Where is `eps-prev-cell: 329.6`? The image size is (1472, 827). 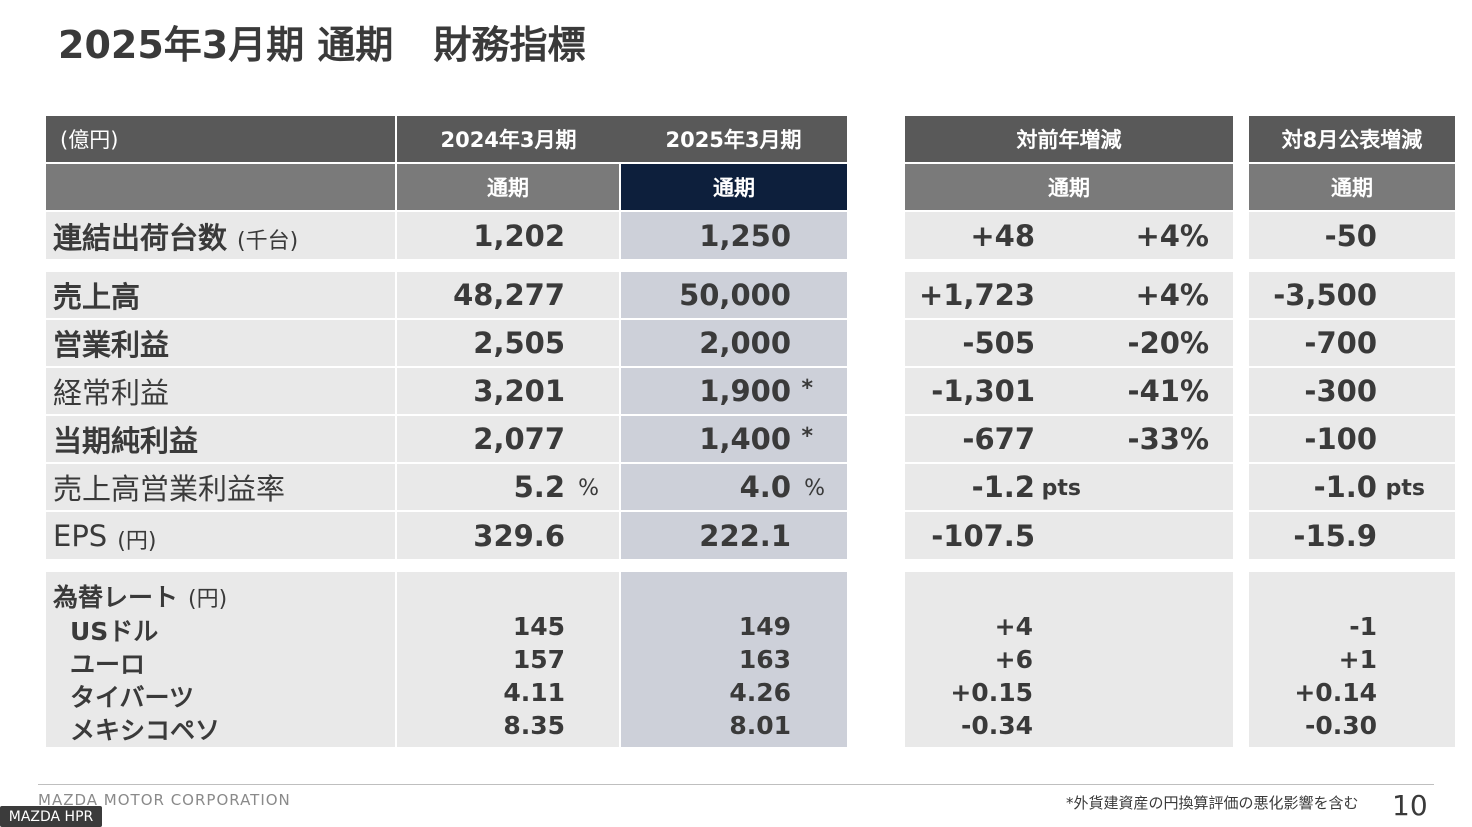 eps-prev-cell: 329.6 is located at coordinates (508, 535).